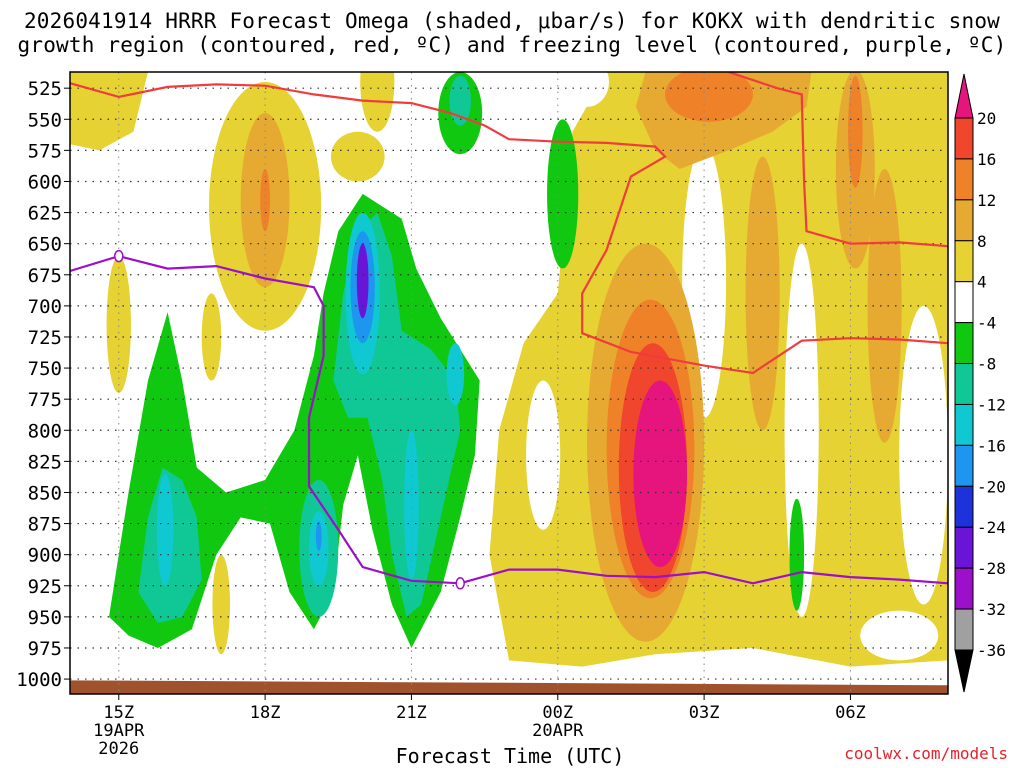 The image size is (1024, 768). I want to click on credit-text: coolwx.com/models, so click(926, 753).